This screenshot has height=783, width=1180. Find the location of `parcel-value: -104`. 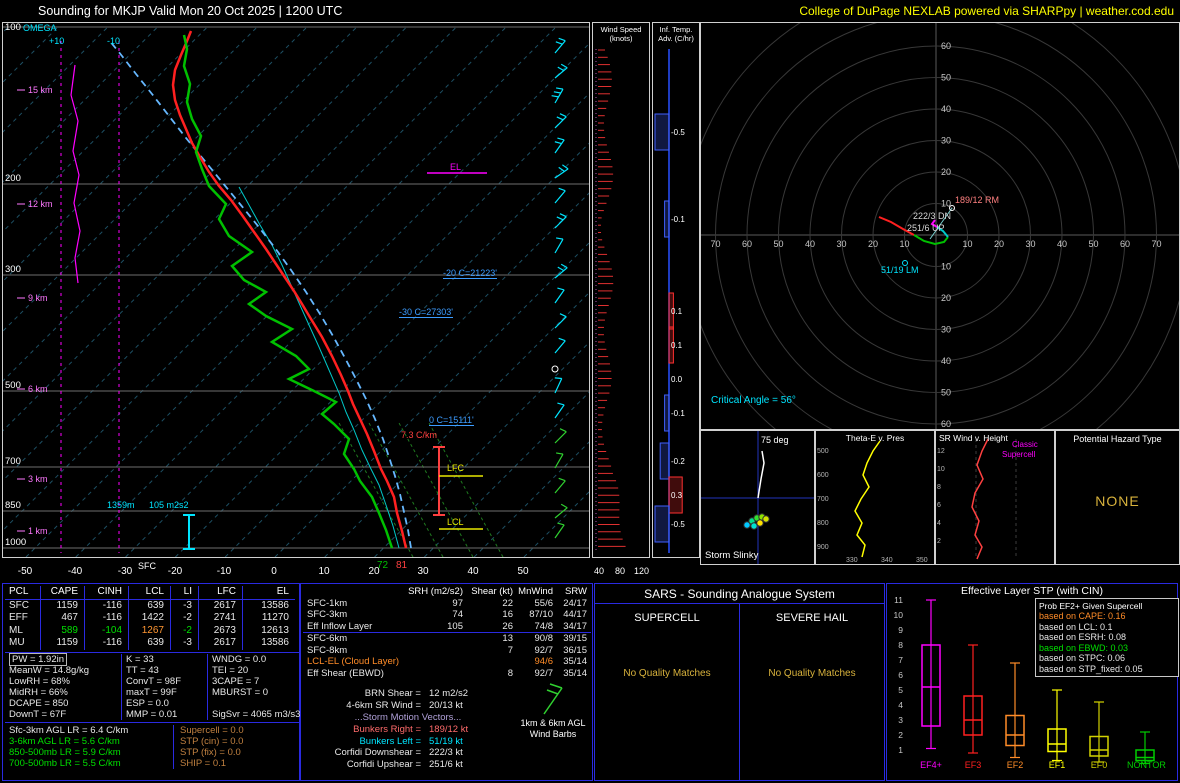

parcel-value: -104 is located at coordinates (107, 630).